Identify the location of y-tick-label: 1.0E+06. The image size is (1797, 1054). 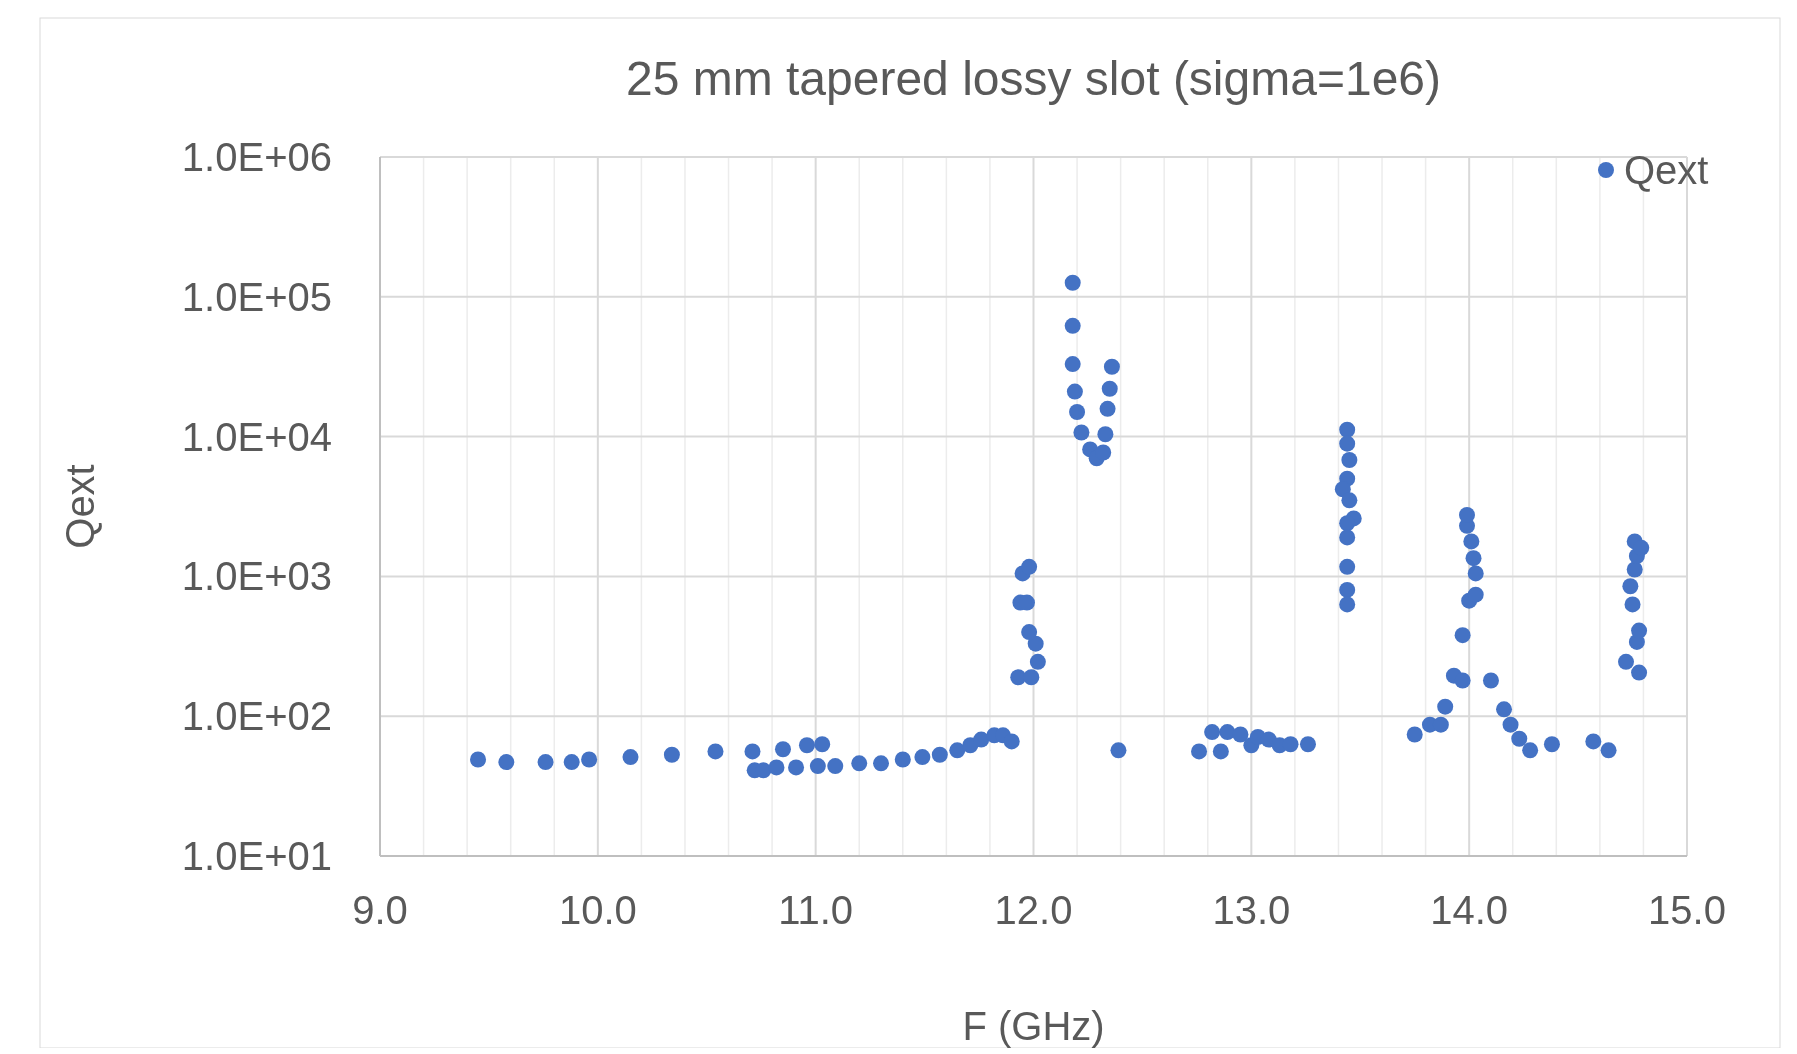
(256, 157).